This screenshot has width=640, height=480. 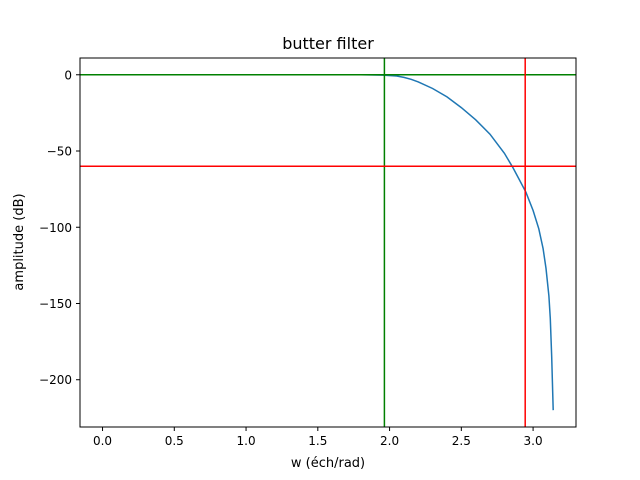 What do you see at coordinates (102, 441) in the screenshot?
I see `x-tick-label: 0.0` at bounding box center [102, 441].